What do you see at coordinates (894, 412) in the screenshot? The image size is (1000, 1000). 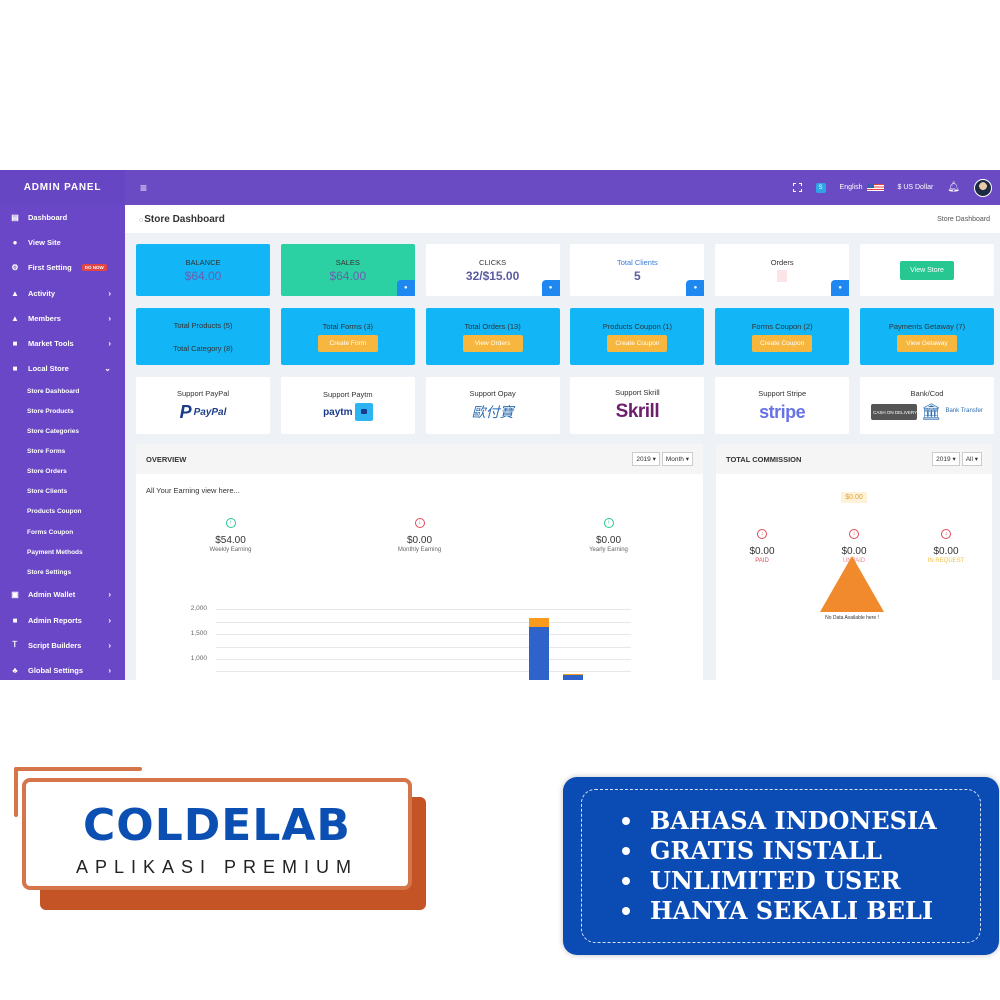 I see `delivery-truck-icon: CASH ON DELIVERY` at bounding box center [894, 412].